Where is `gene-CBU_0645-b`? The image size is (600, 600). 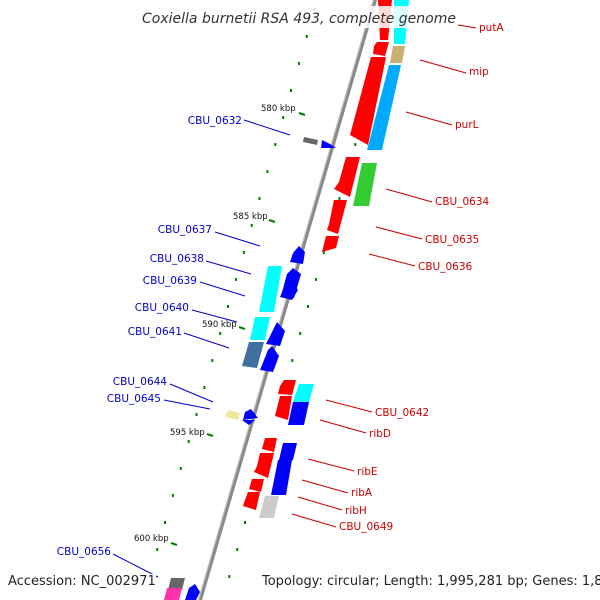
gene-CBU_0645-b is located at coordinates (248, 422).